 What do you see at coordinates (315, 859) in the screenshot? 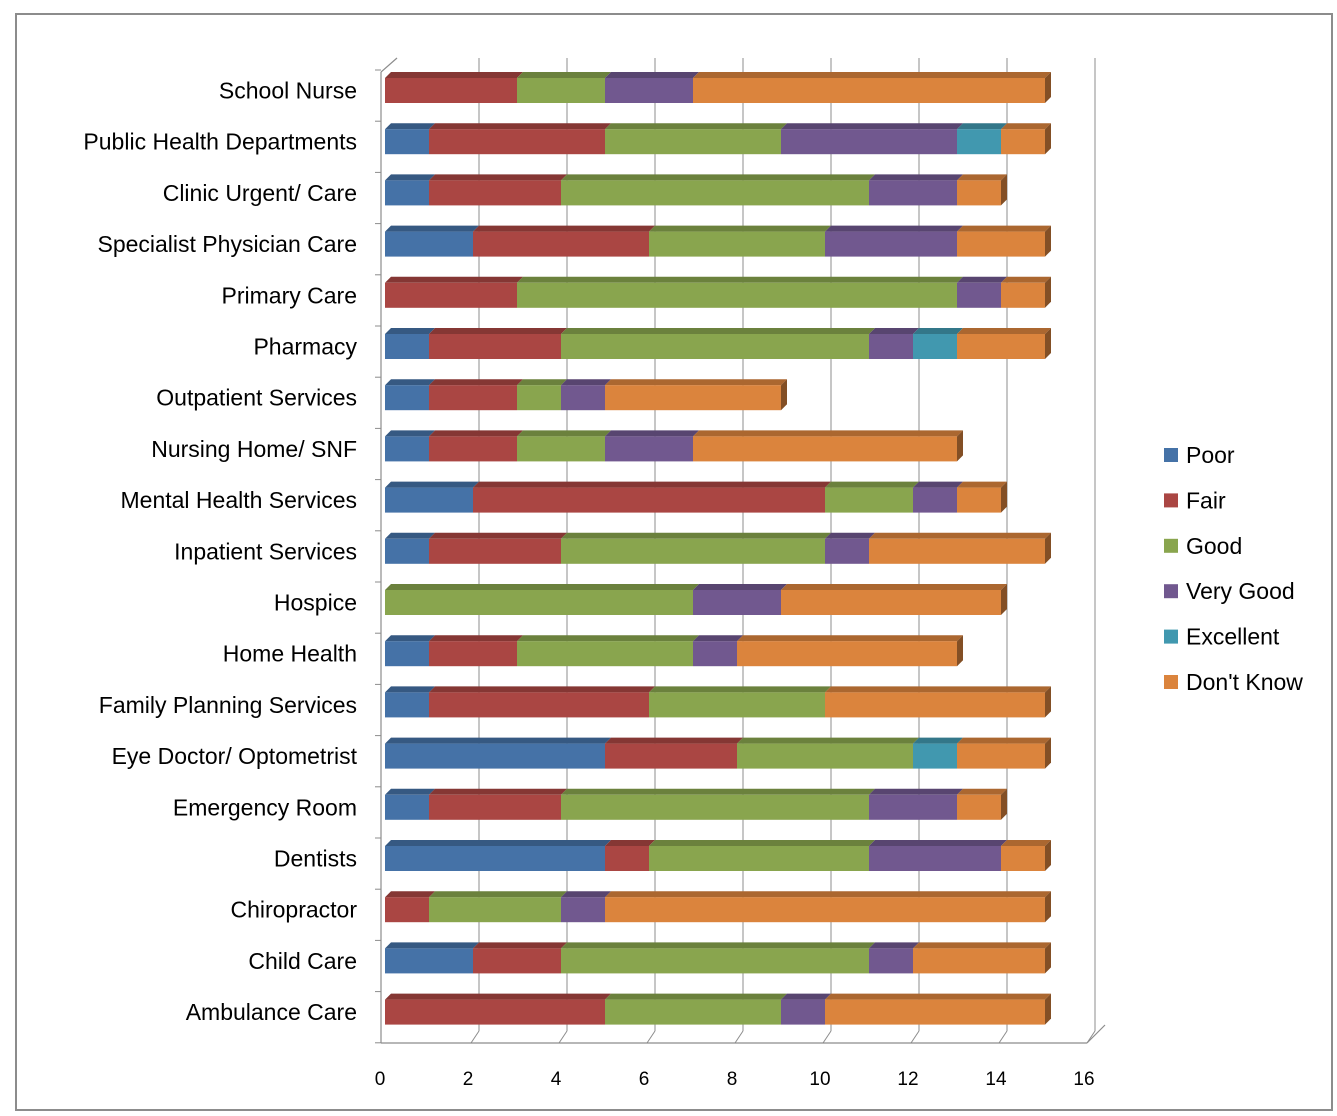
I see `category-label: Dentists` at bounding box center [315, 859].